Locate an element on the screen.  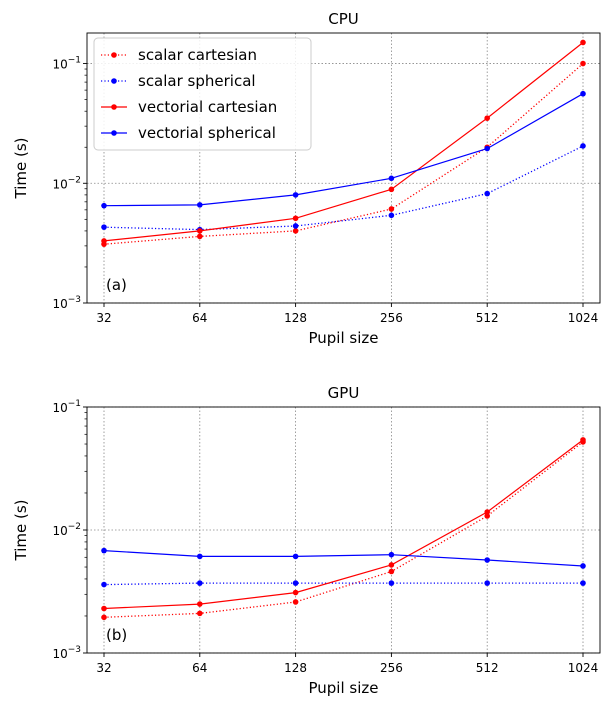
cpu-y-tick-label: 10⁻³ is located at coordinates (66, 303).